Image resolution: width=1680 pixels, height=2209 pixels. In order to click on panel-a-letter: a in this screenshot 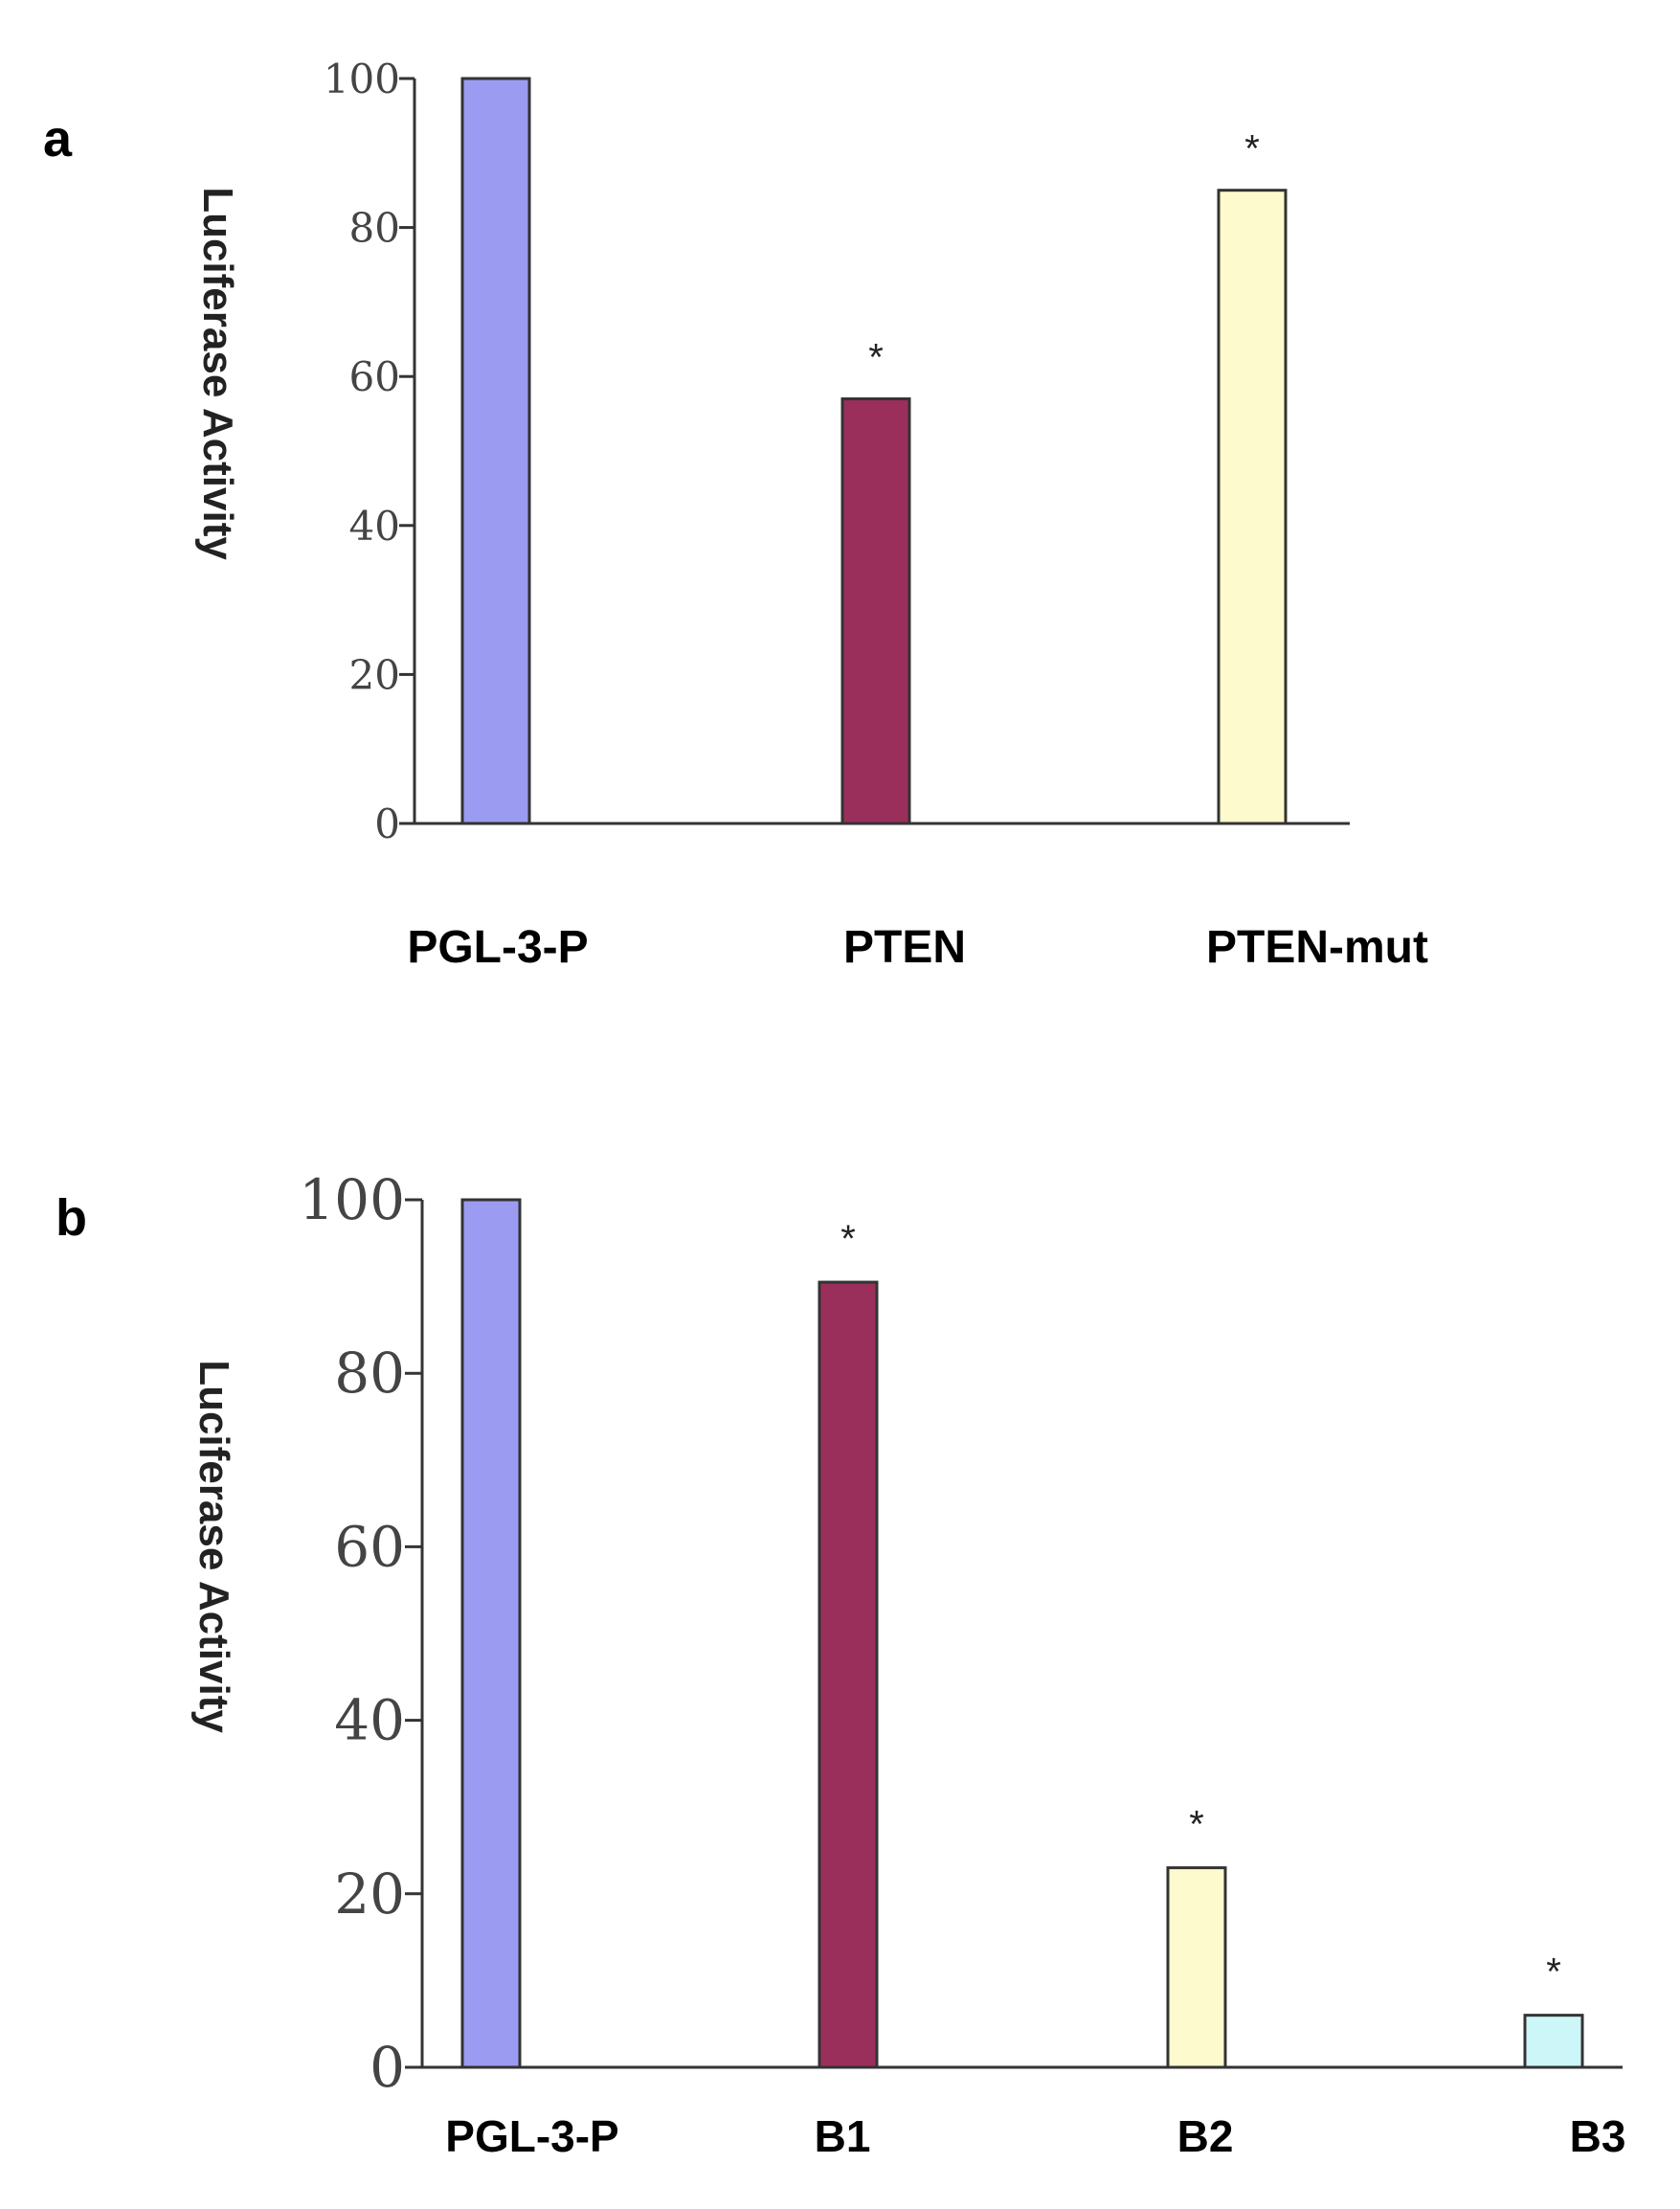, I will do `click(58, 139)`.